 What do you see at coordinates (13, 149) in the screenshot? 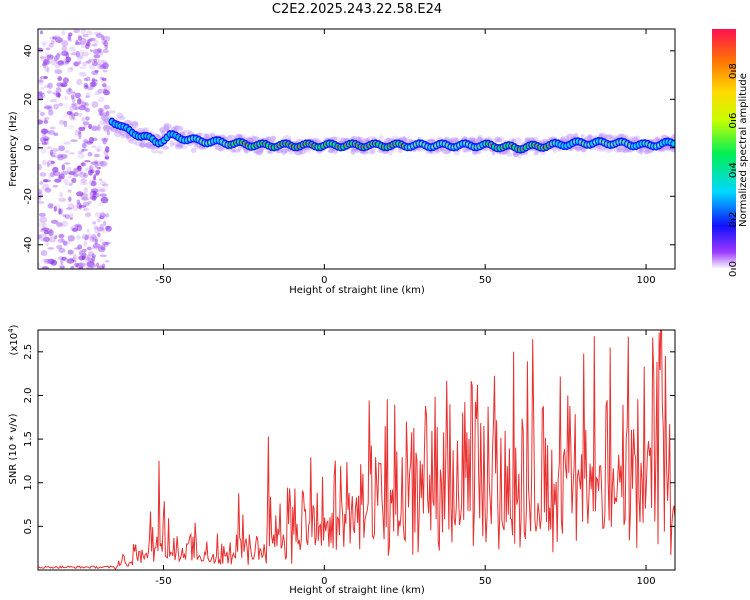
I see `spectrogram-y-label: Frequency (Hz)` at bounding box center [13, 149].